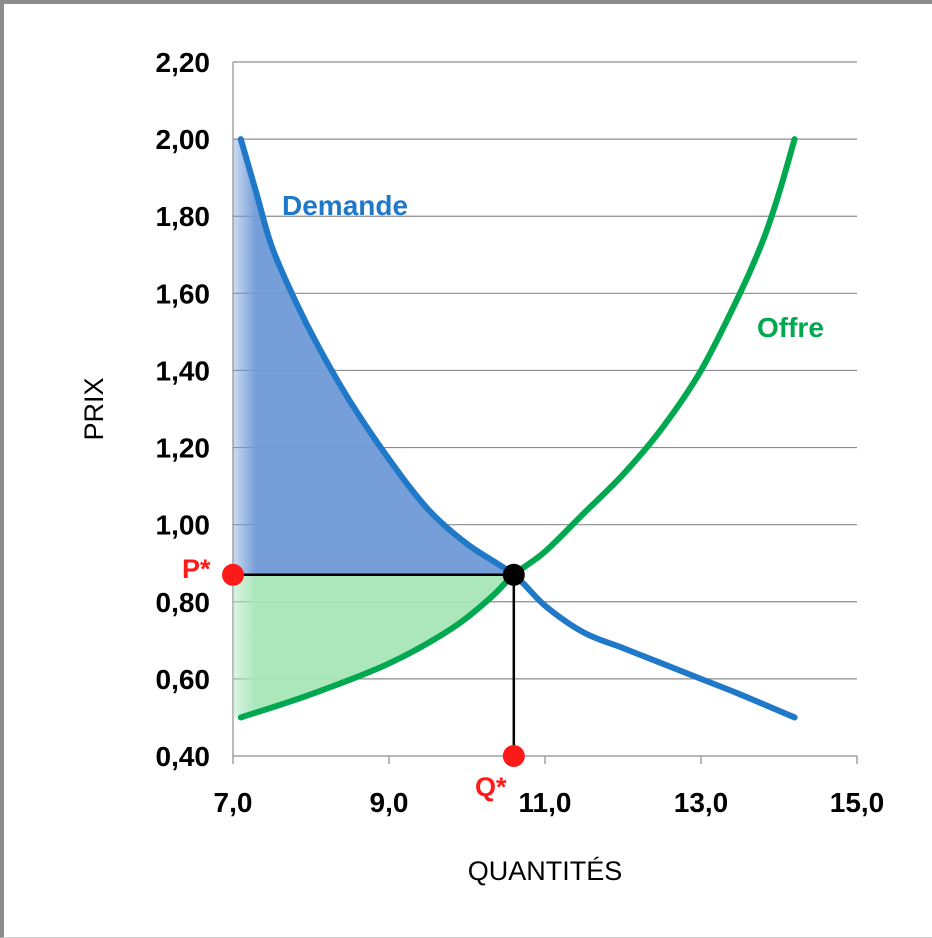 The image size is (932, 938). What do you see at coordinates (345, 205) in the screenshot?
I see `demand-label: Demande` at bounding box center [345, 205].